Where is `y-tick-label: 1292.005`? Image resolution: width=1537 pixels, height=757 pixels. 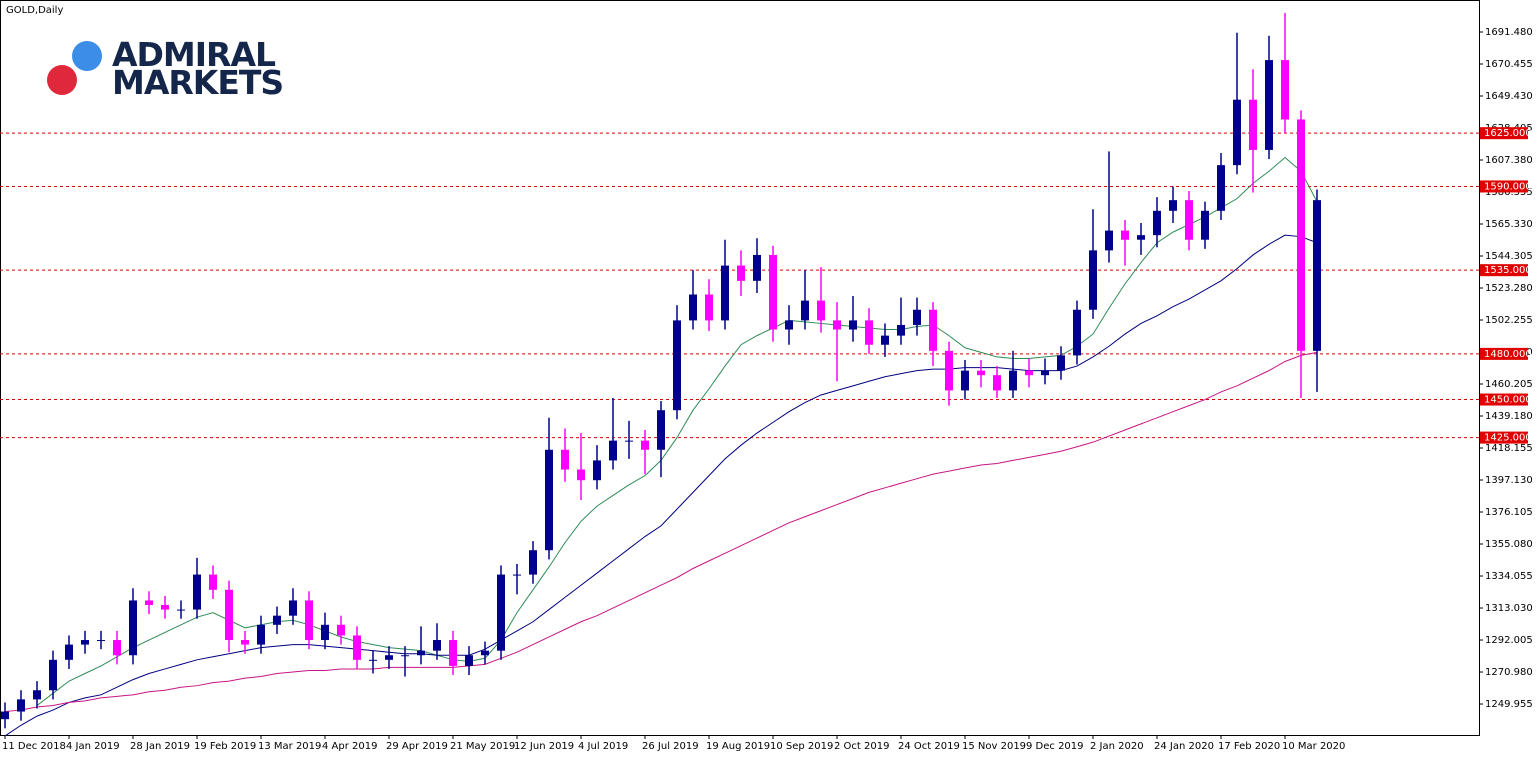
y-tick-label: 1292.005 is located at coordinates (1509, 640).